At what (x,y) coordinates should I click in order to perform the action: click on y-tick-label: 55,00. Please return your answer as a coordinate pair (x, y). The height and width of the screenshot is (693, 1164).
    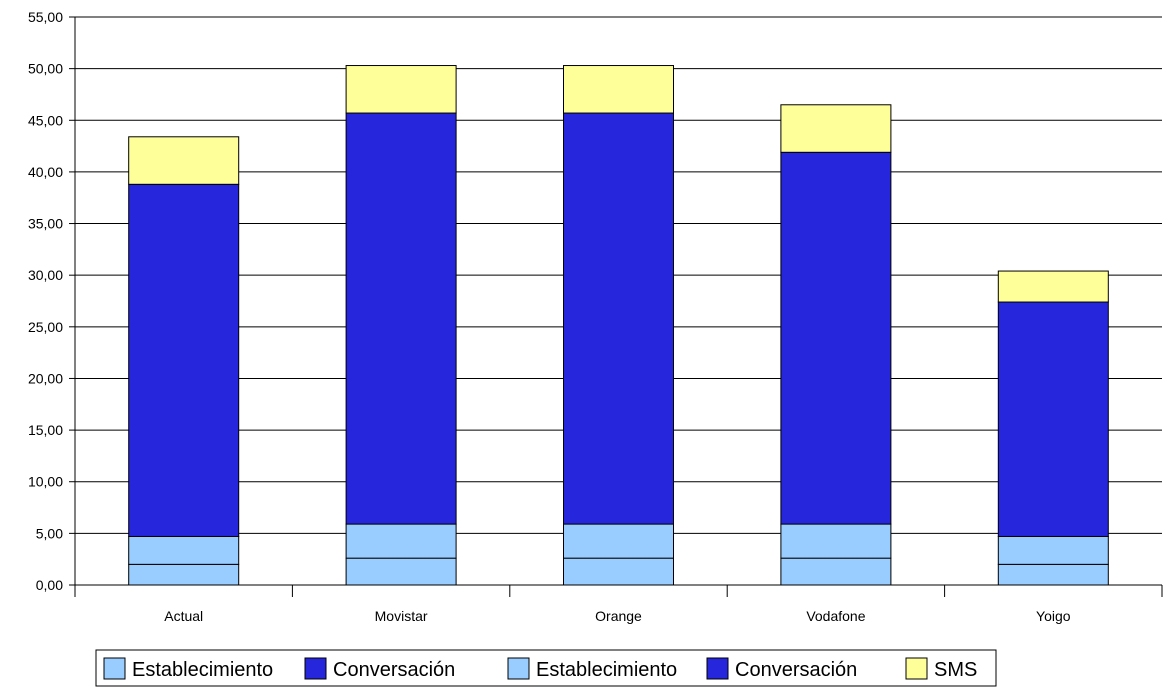
    Looking at the image, I should click on (45, 17).